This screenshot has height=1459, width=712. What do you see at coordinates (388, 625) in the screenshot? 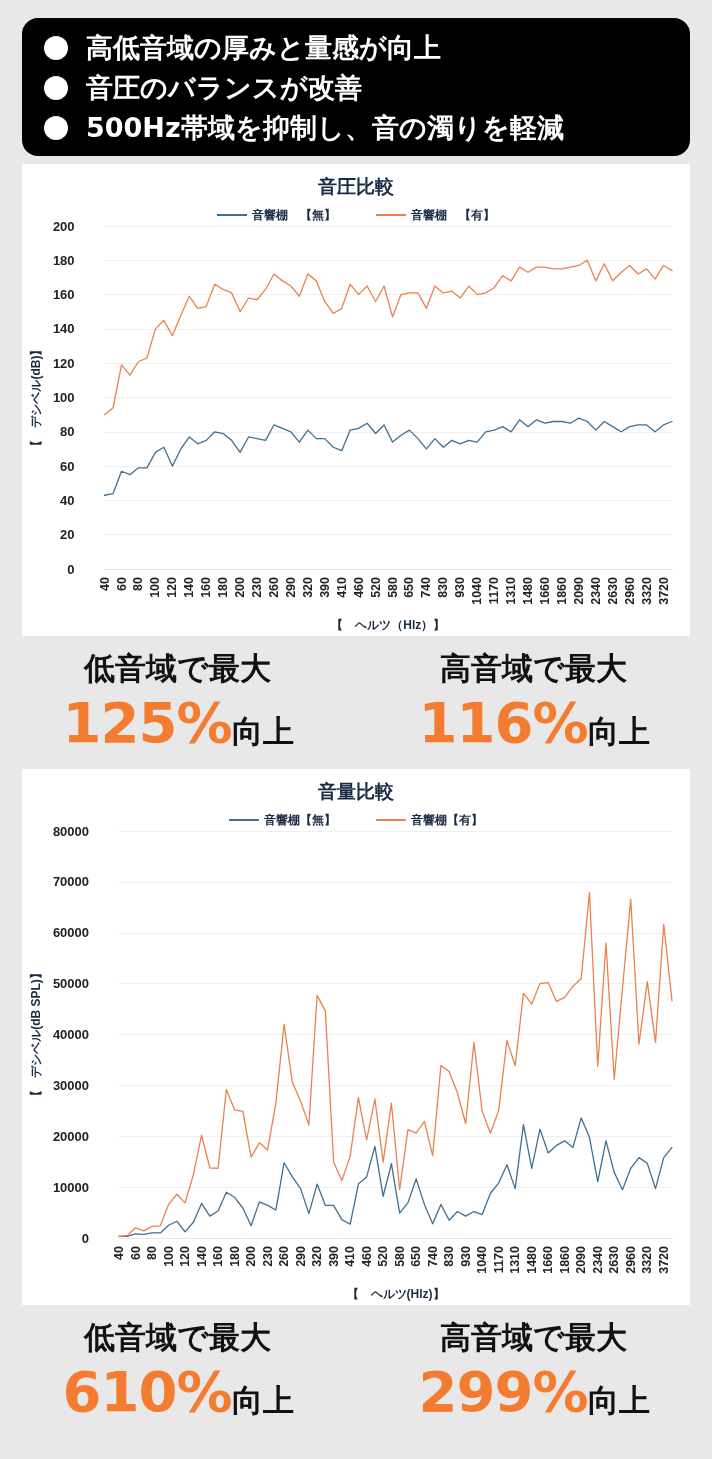
I see `x-axis-title: 【 ヘルツ（Hlz）】` at bounding box center [388, 625].